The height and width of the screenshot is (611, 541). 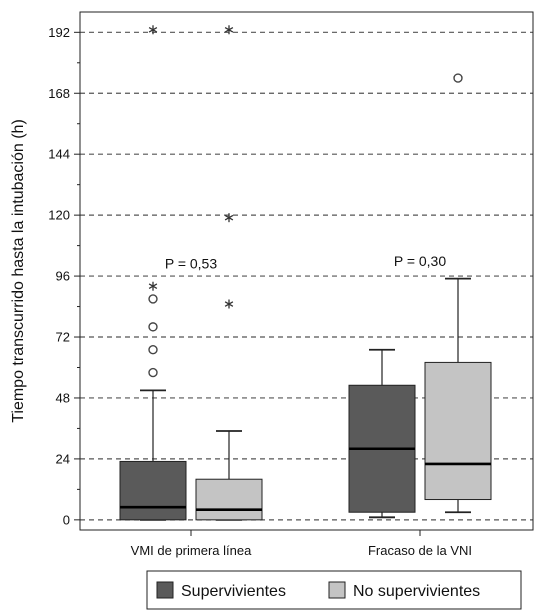 What do you see at coordinates (416, 591) in the screenshot?
I see `legend-label: No supervivientes` at bounding box center [416, 591].